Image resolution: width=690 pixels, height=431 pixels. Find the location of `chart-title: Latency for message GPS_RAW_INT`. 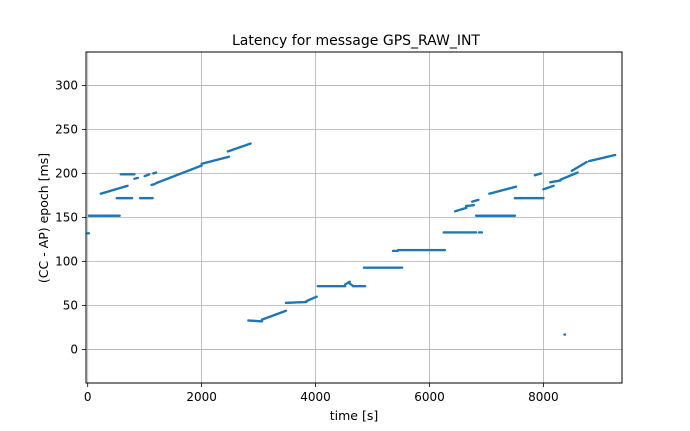

chart-title: Latency for message GPS_RAW_INT is located at coordinates (356, 41).